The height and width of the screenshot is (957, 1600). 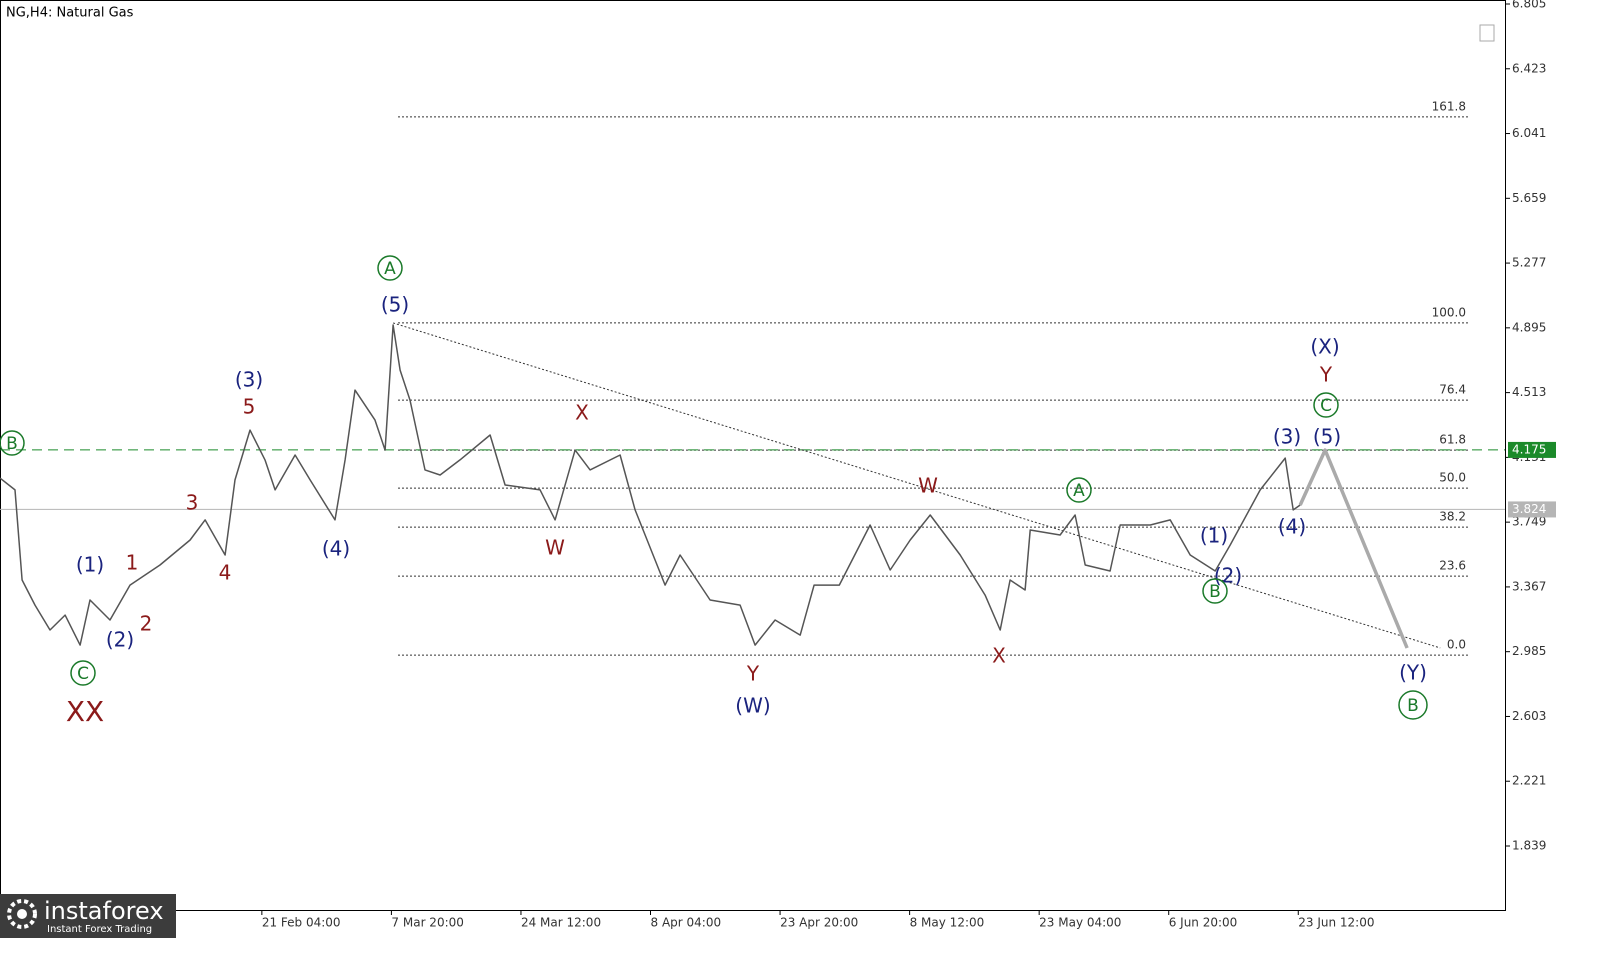 What do you see at coordinates (1529, 522) in the screenshot?
I see `y-tick-label: 3.749` at bounding box center [1529, 522].